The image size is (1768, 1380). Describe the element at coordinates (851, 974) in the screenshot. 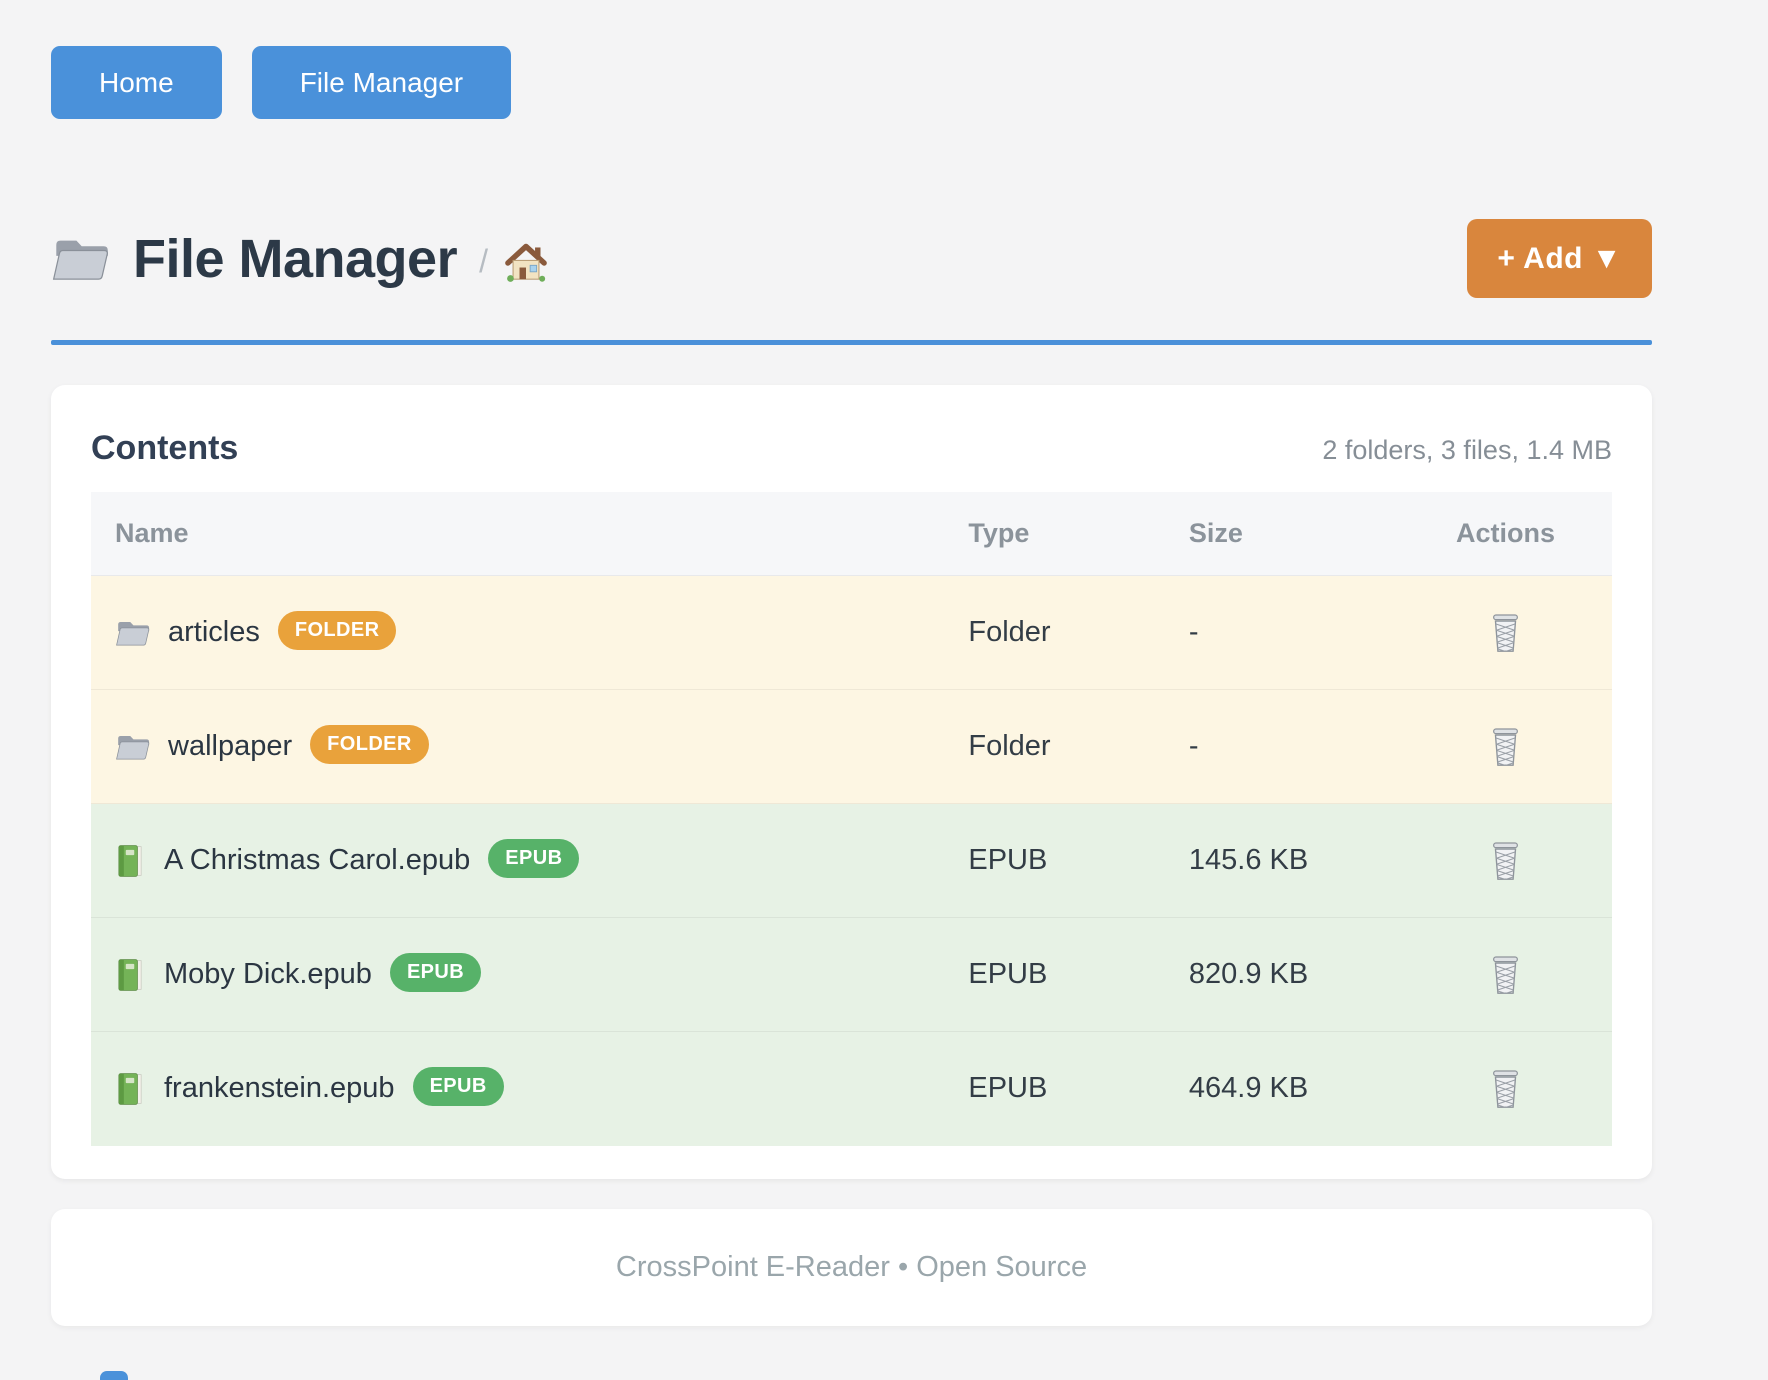

I see `table-row: Moby Dick.epub EPUB EPUB 820.9 KB` at that location.